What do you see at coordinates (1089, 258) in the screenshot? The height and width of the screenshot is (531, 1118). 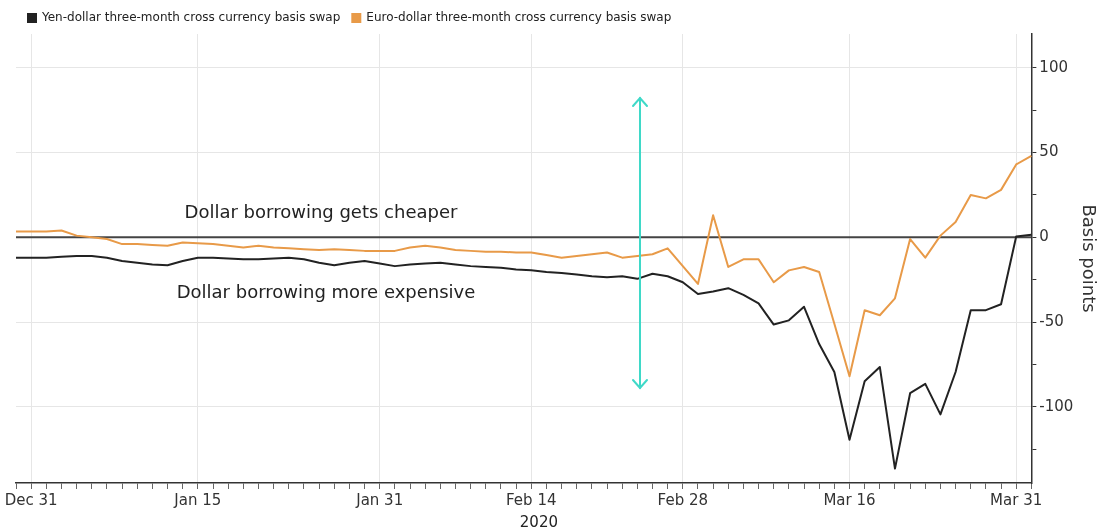 I see `y-axis-title: Basis points` at bounding box center [1089, 258].